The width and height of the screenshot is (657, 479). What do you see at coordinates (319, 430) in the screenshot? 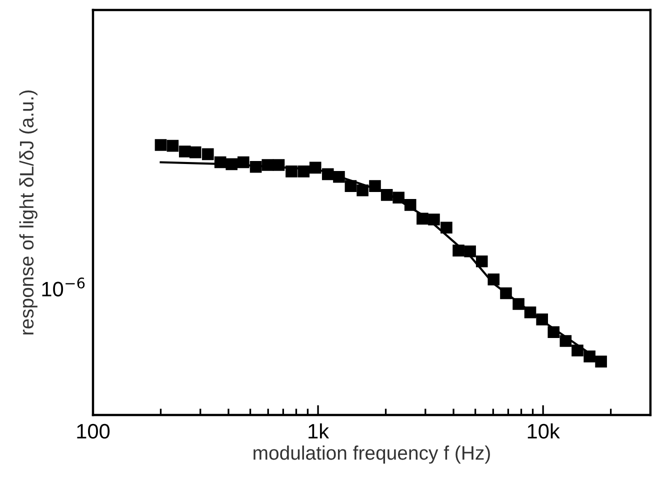
I see `x-tick-label: 1k` at bounding box center [319, 430].